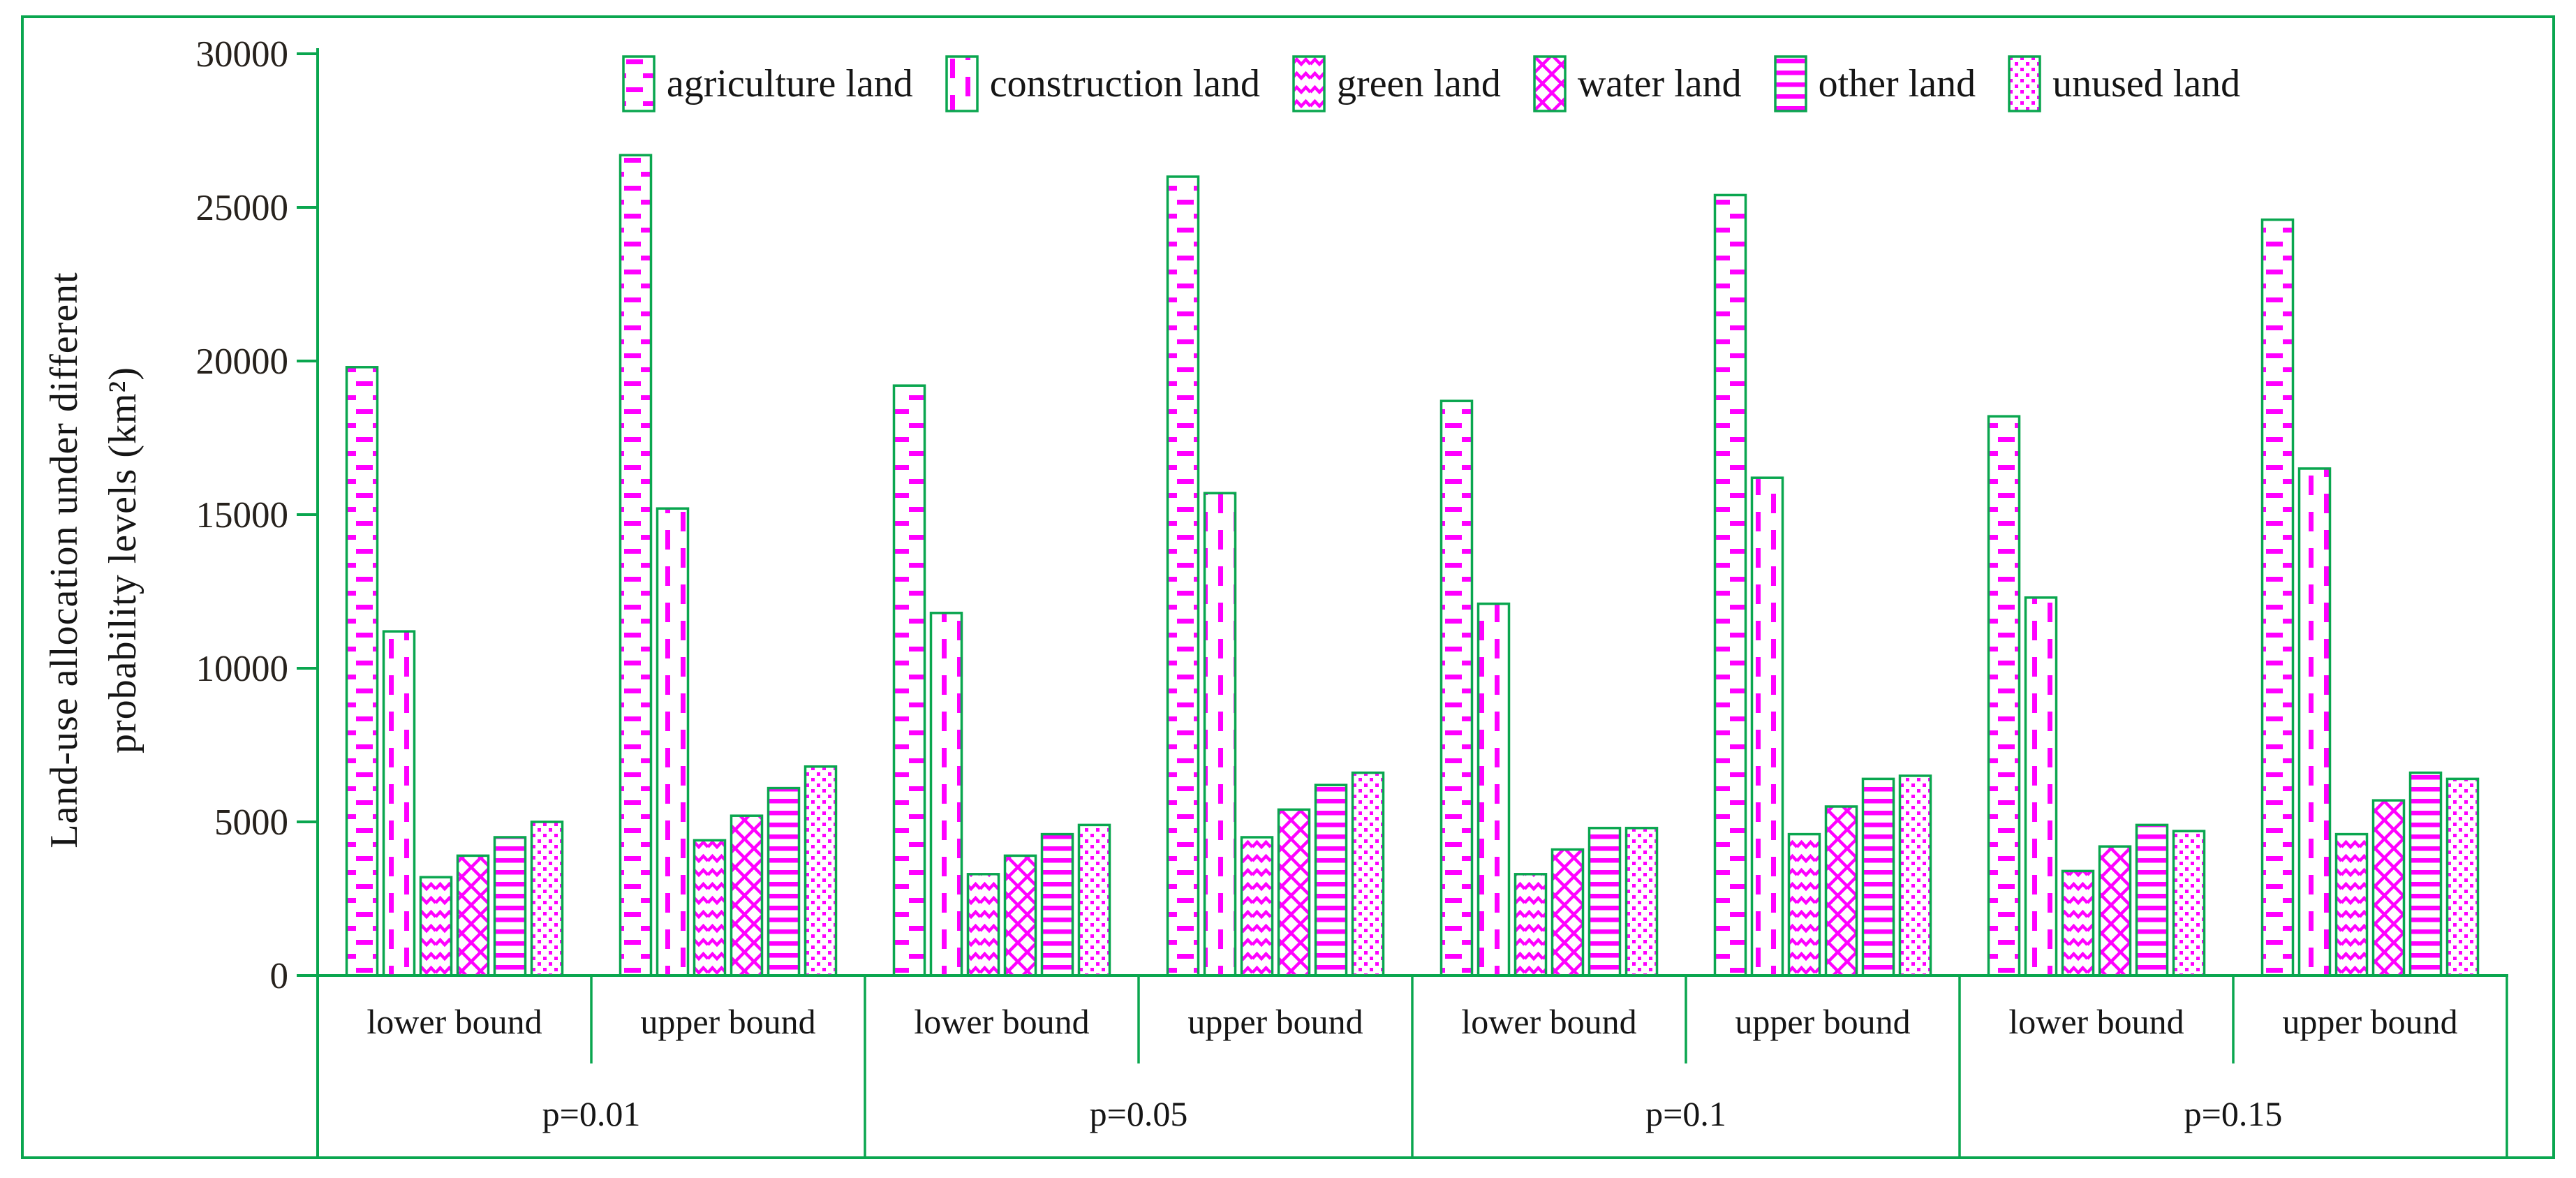  What do you see at coordinates (1685, 1113) in the screenshot?
I see `probability-group-label: p=0.1` at bounding box center [1685, 1113].